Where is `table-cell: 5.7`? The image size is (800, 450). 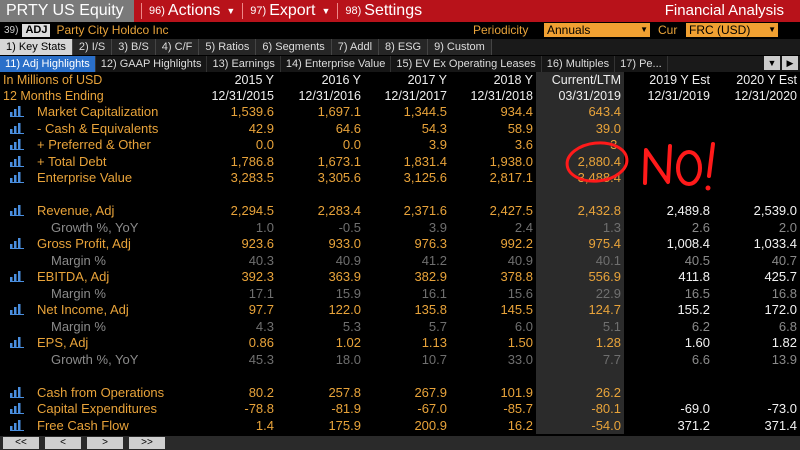
table-cell: 5.7 is located at coordinates (437, 326).